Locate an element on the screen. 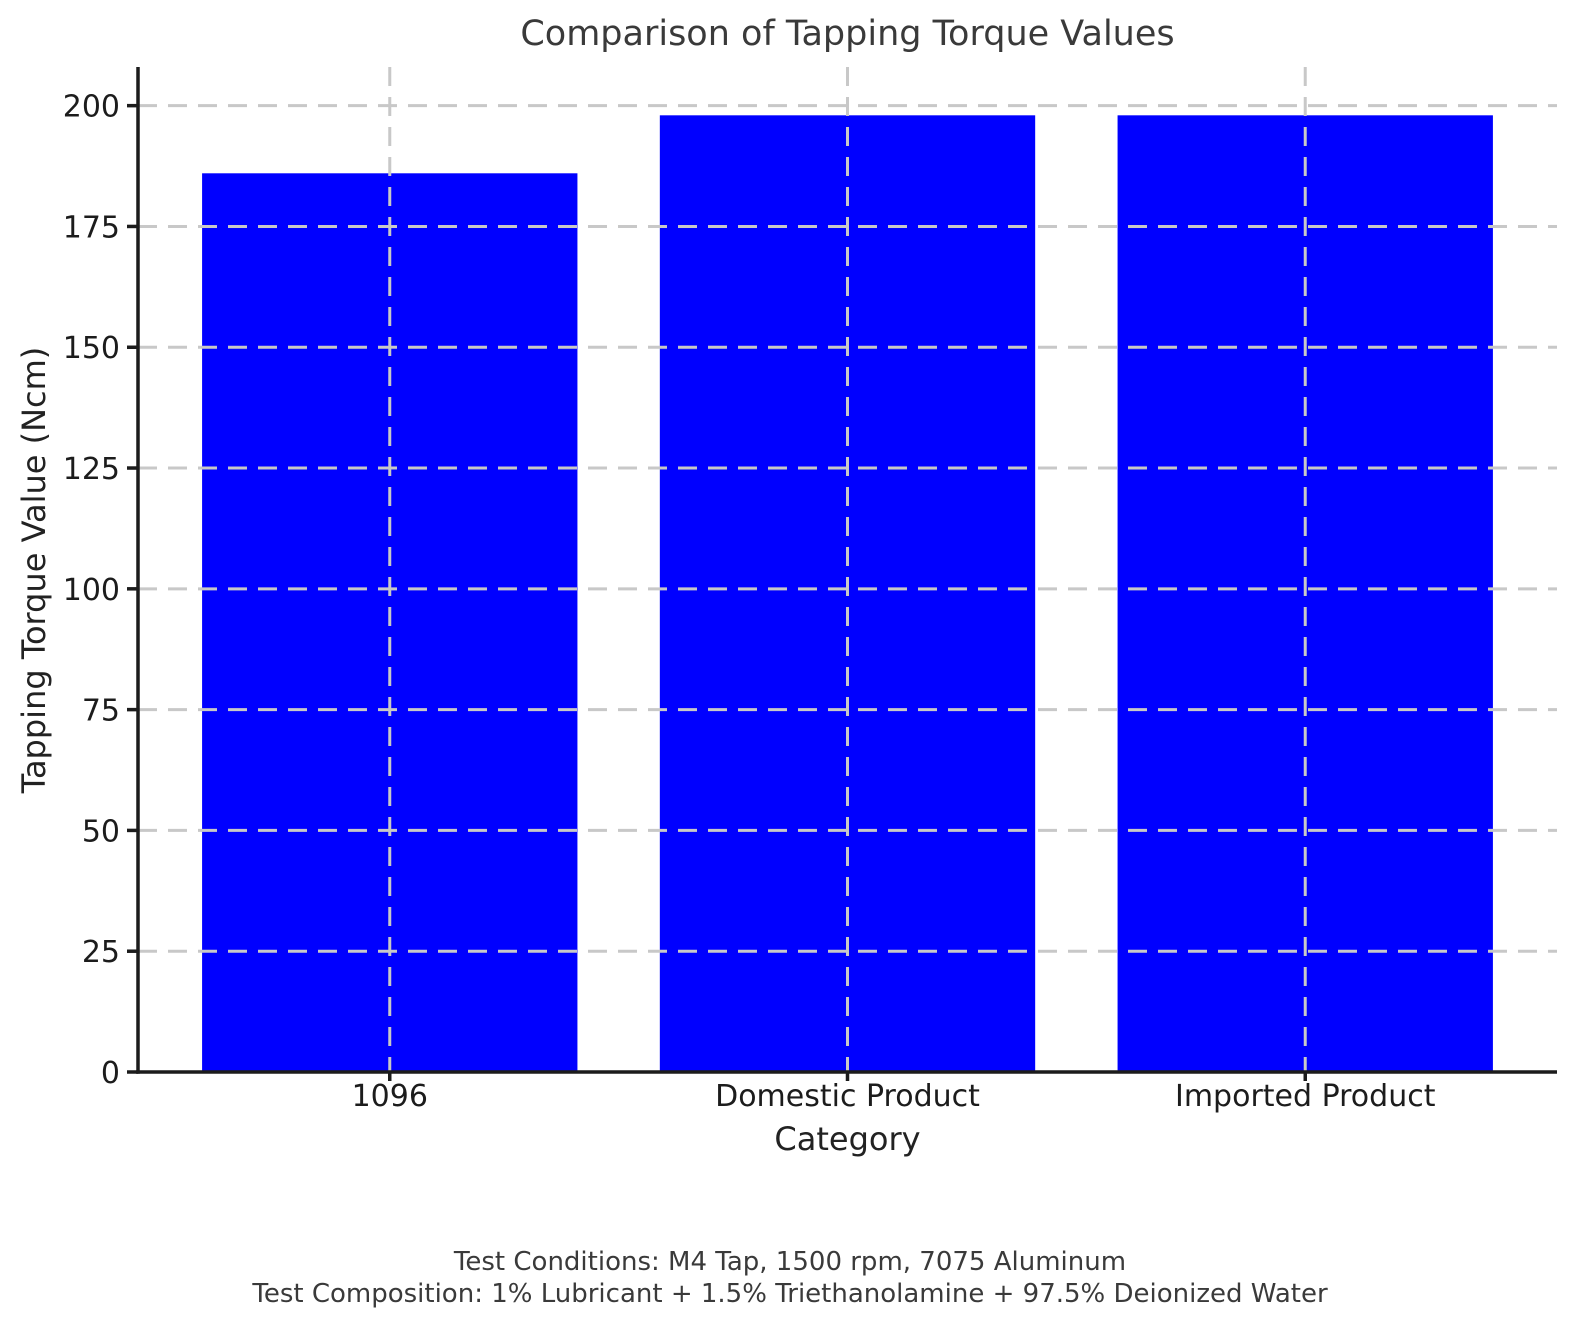 The image size is (1580, 1340). y-tick-label-25: 25 is located at coordinates (101, 952).